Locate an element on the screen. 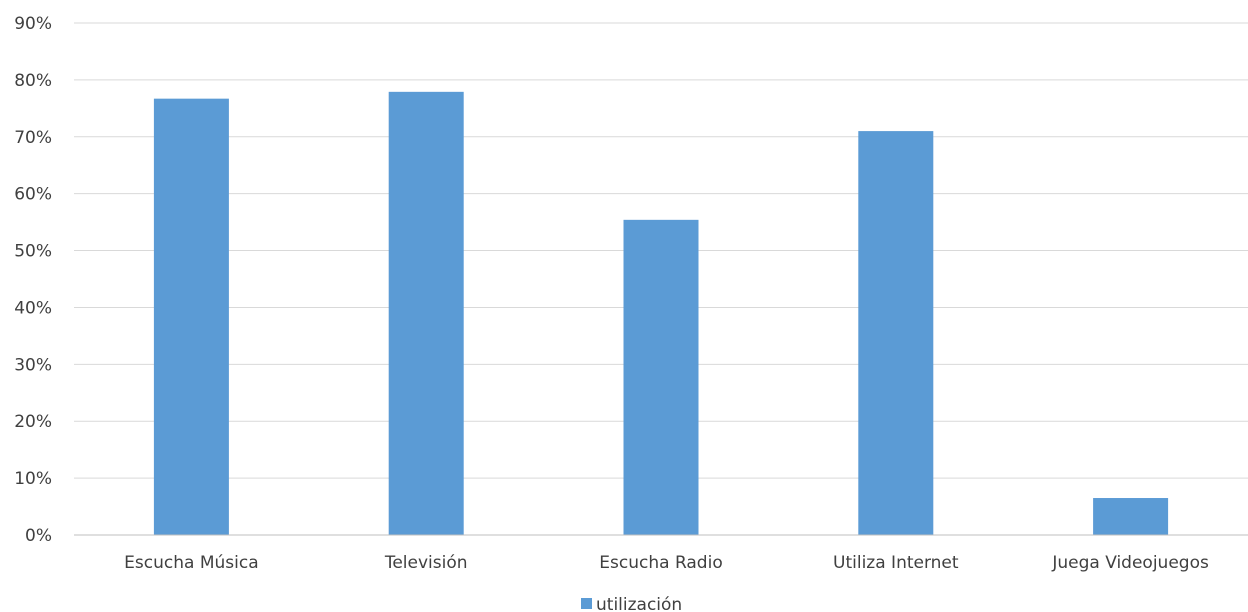 The height and width of the screenshot is (612, 1248). y-tick-label: 70% is located at coordinates (33, 138).